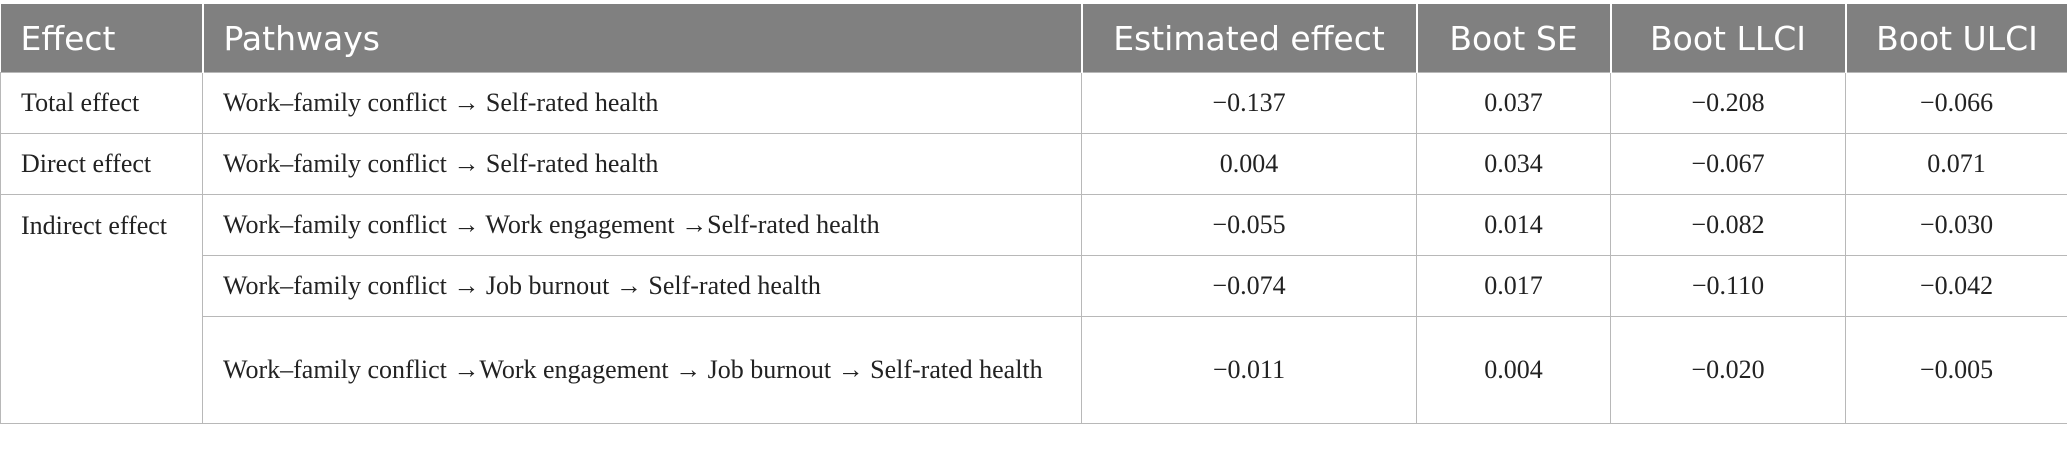 The height and width of the screenshot is (452, 2067). Describe the element at coordinates (101, 38) in the screenshot. I see `header-effect: Effect` at that location.